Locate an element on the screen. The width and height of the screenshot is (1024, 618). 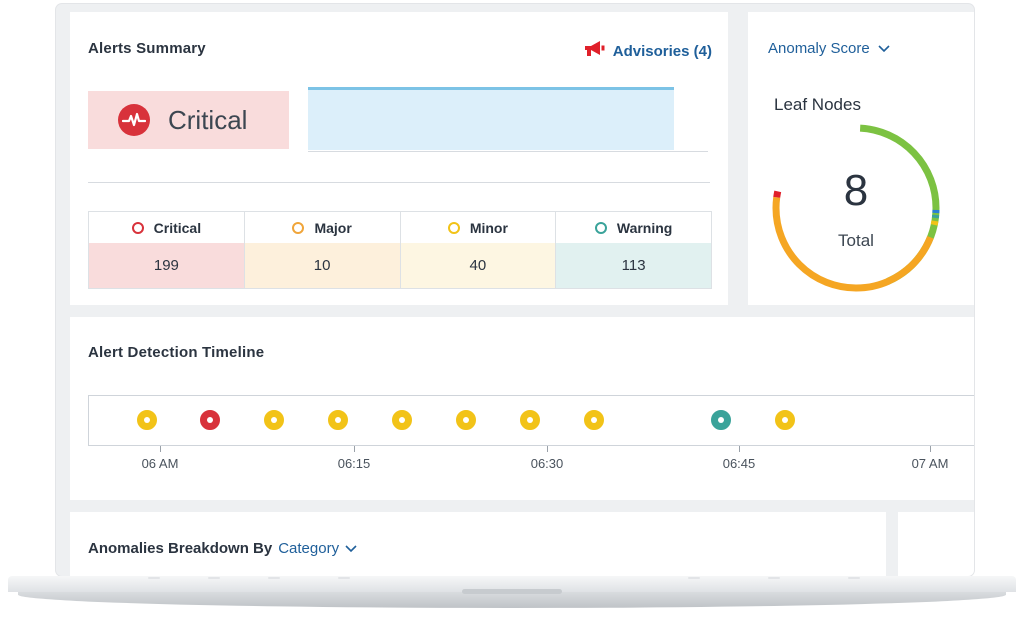
severity-column-minor: Minor 40 is located at coordinates (478, 250).